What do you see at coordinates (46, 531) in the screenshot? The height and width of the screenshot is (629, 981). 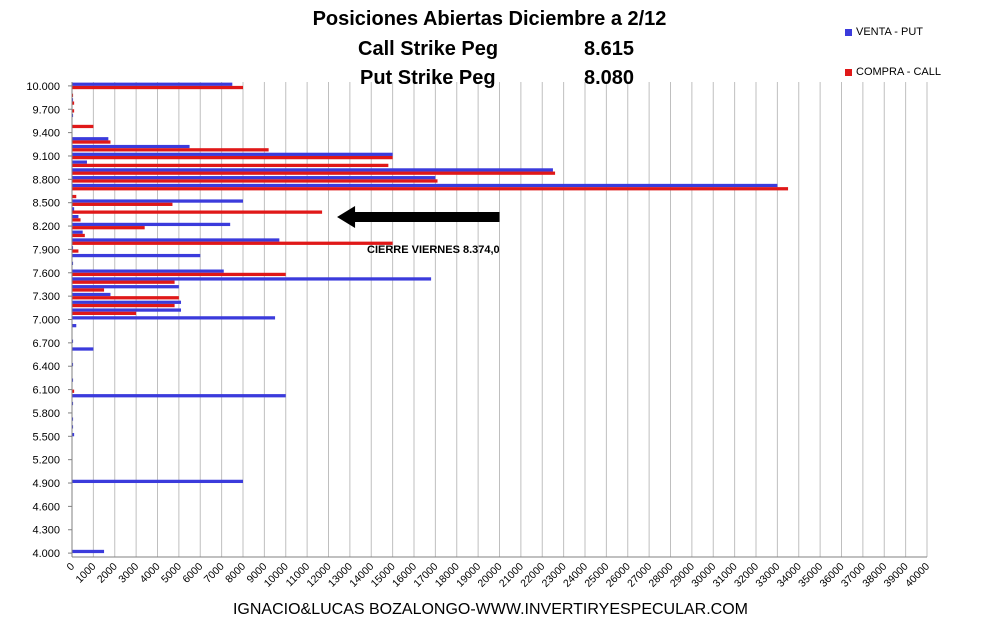 I see `y-tick-label: 4.300` at bounding box center [46, 531].